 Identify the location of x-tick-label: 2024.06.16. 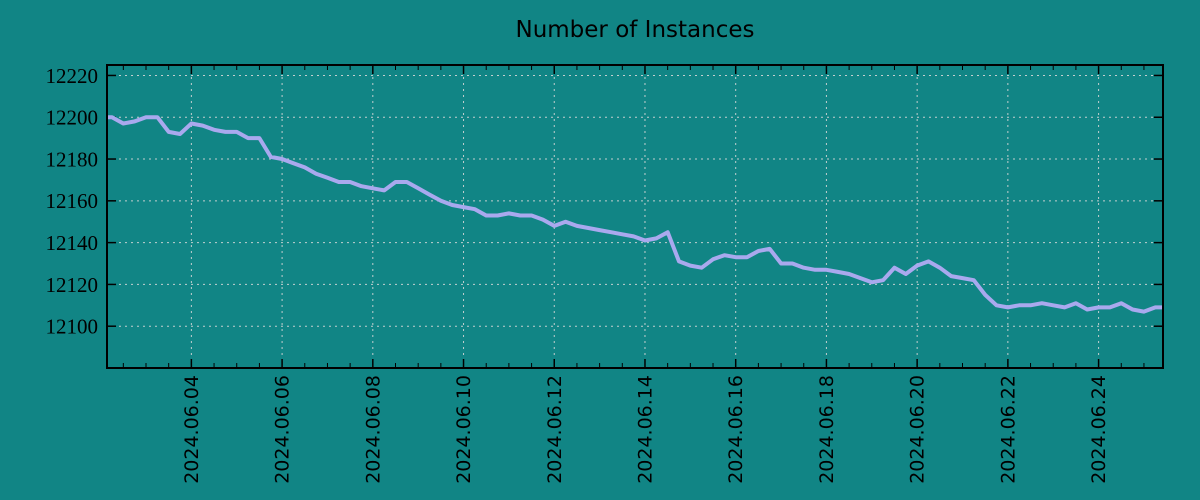
(736, 429).